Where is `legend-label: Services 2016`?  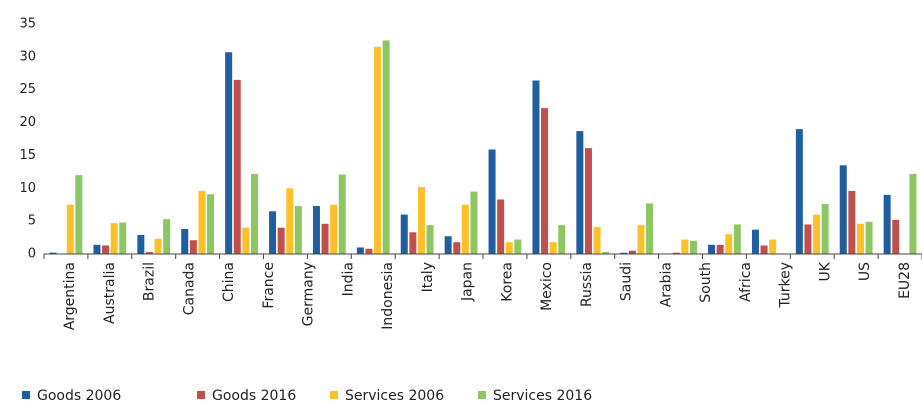 legend-label: Services 2016 is located at coordinates (542, 396).